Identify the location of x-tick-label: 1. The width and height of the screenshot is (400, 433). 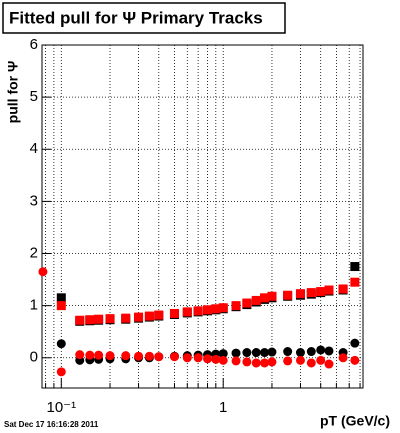
(223, 407).